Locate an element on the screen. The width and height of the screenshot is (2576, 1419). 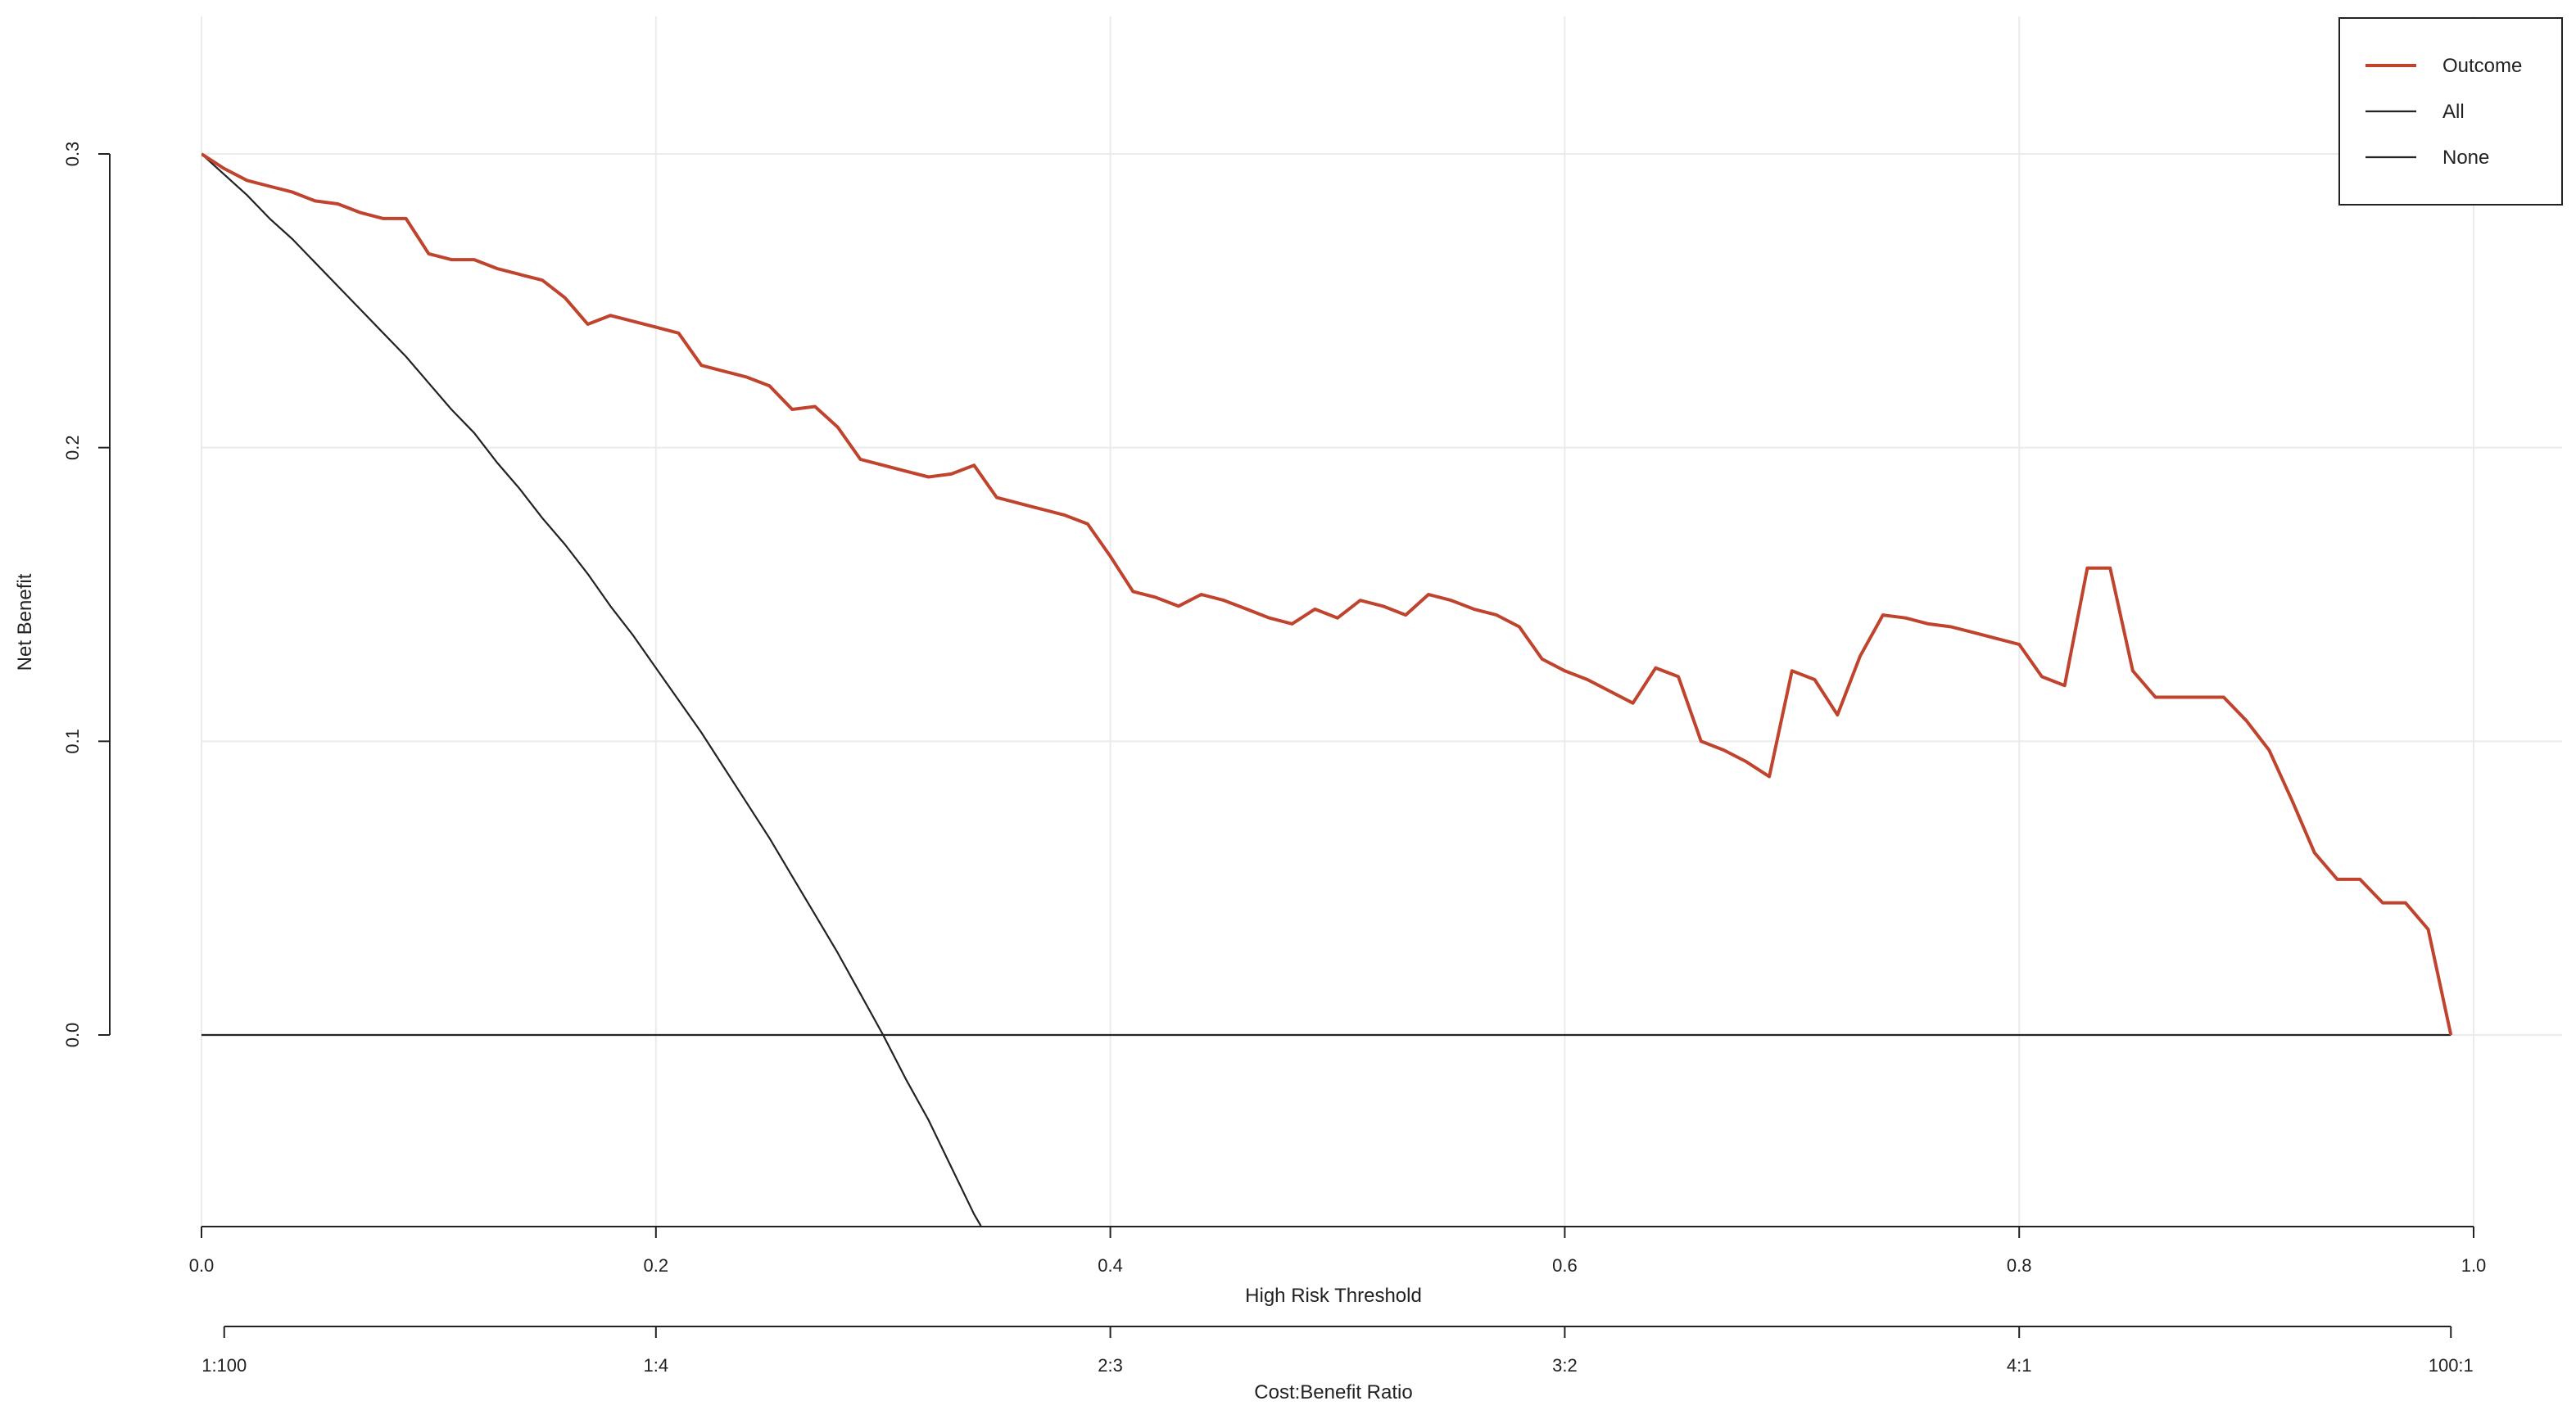
y-tick-label: 0.2 is located at coordinates (72, 447).